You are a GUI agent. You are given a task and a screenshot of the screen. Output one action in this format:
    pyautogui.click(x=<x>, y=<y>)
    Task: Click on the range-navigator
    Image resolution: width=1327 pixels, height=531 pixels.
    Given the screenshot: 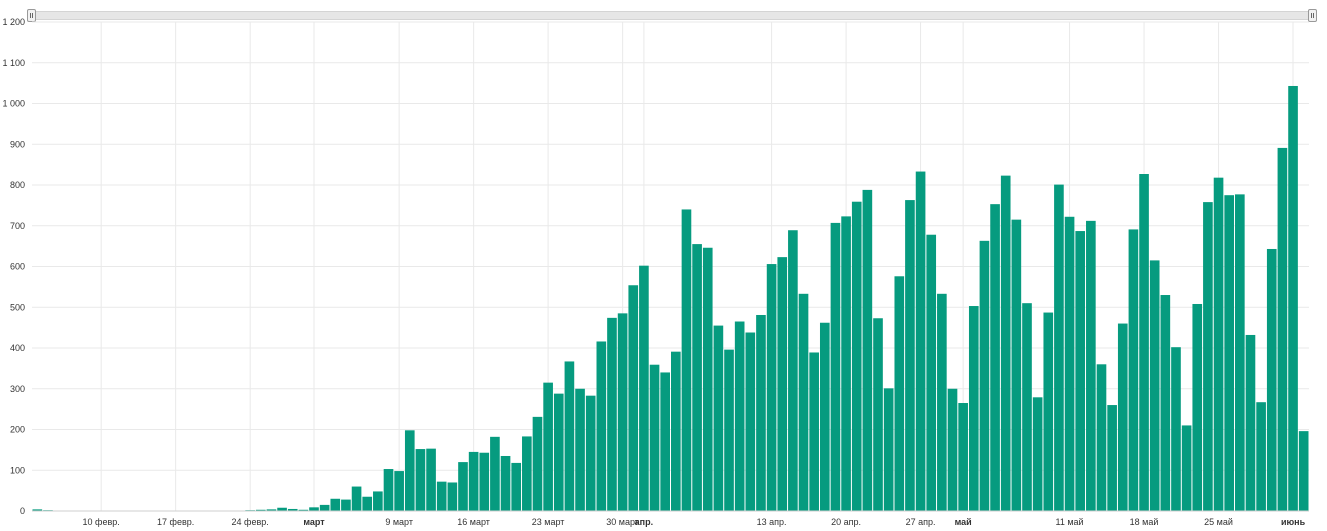 What is the action you would take?
    pyautogui.click(x=672, y=15)
    